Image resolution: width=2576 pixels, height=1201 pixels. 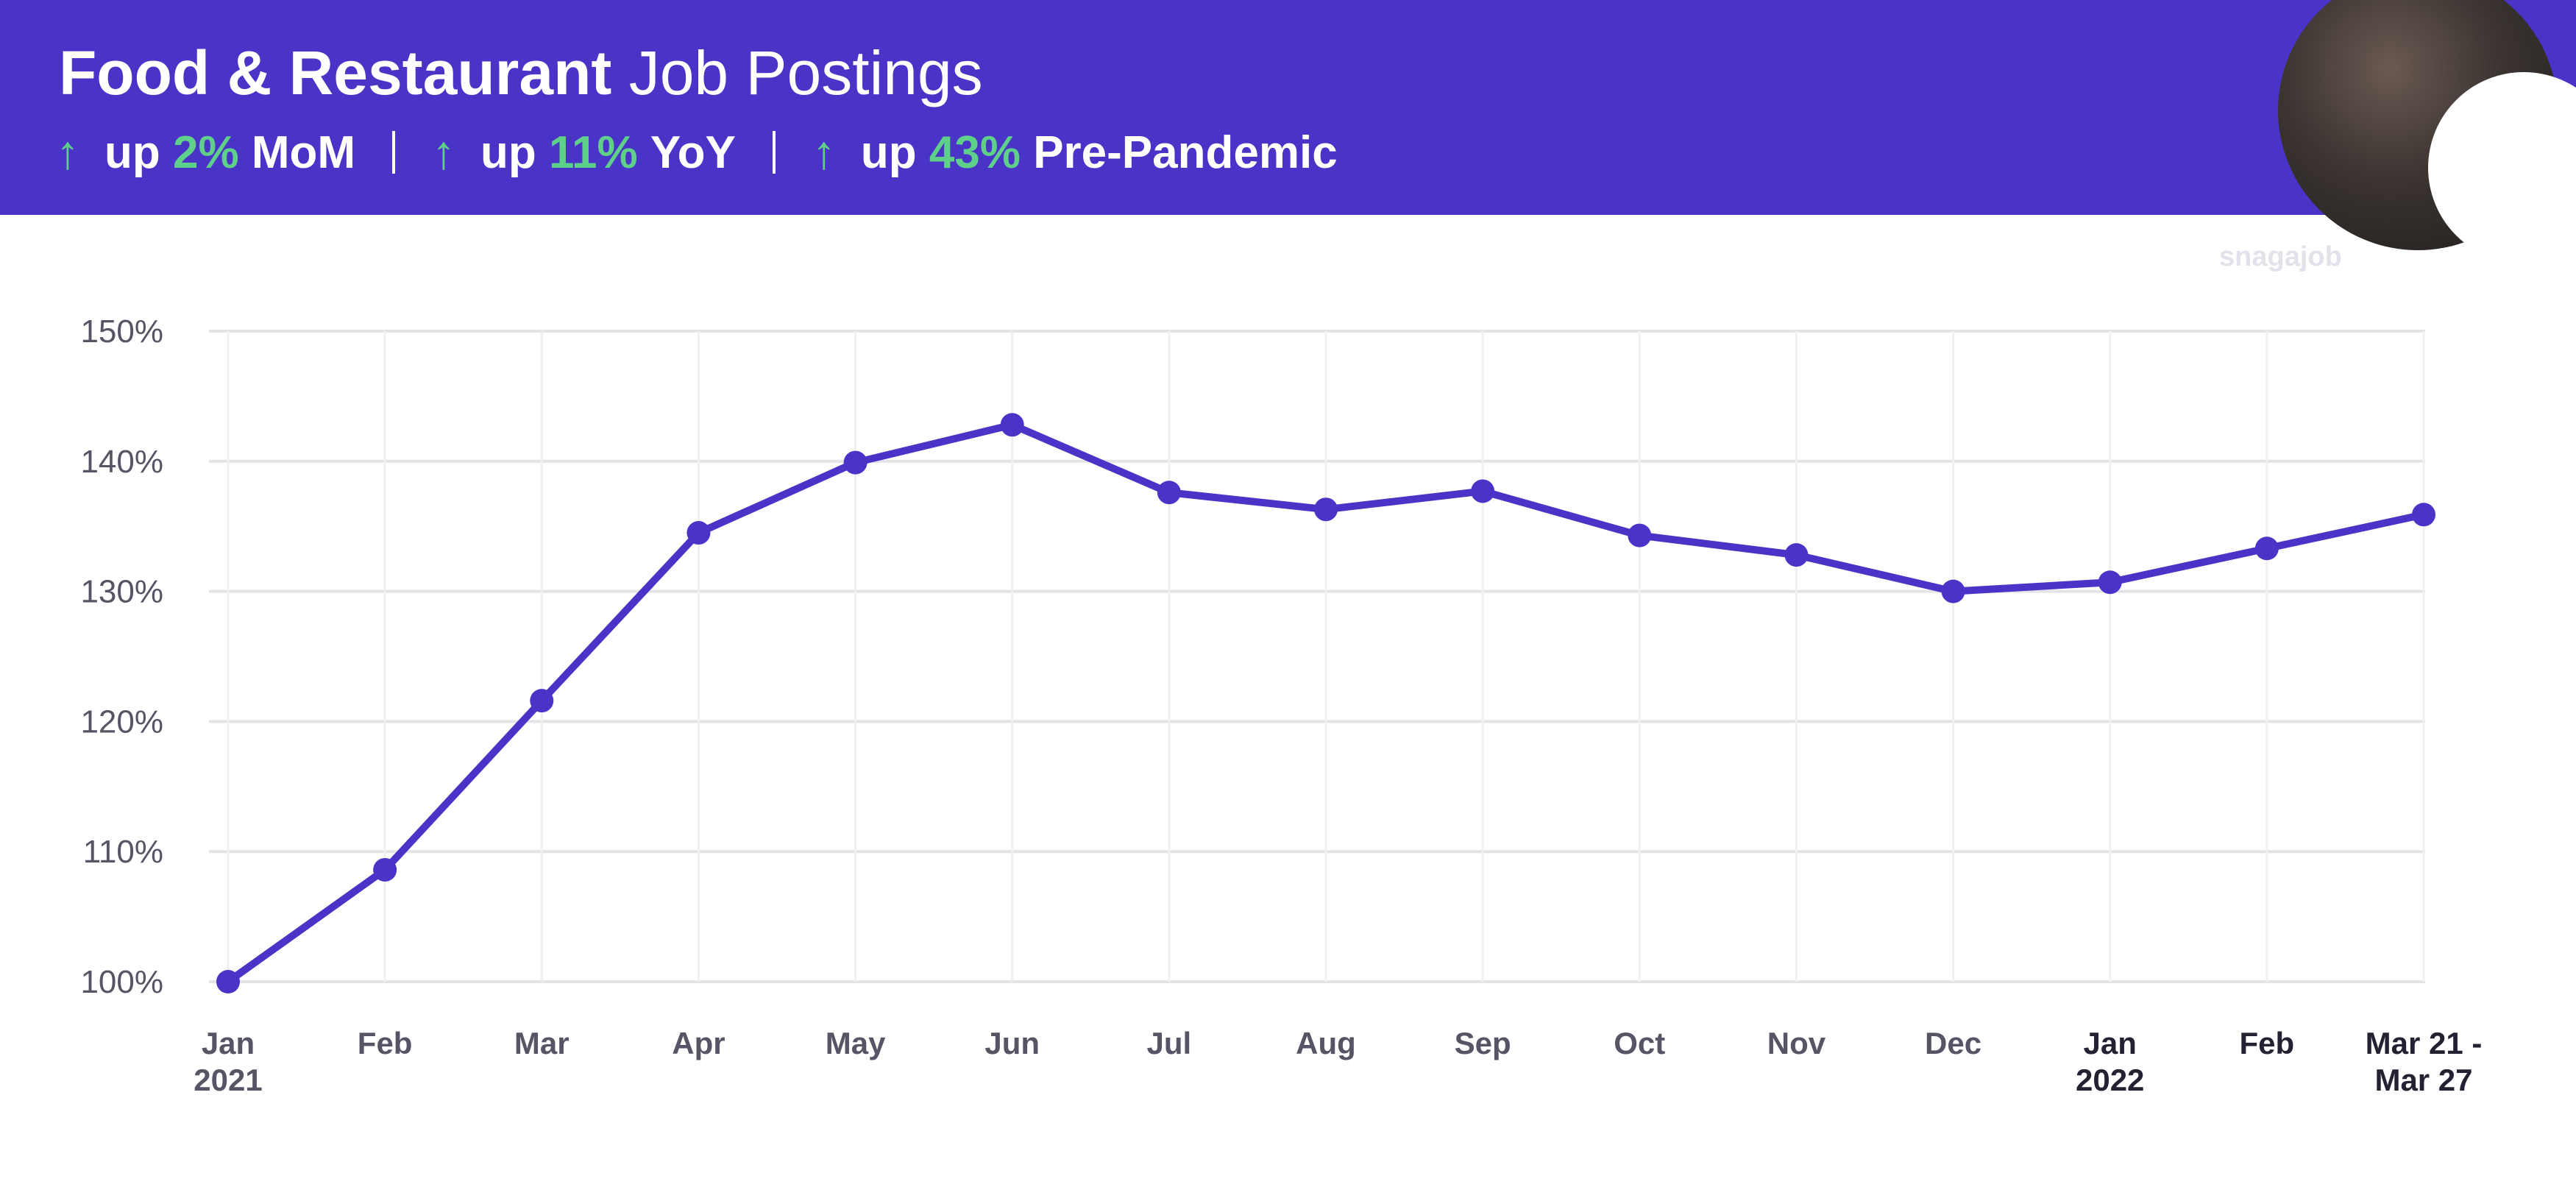 I want to click on snagajob-logo-icon, so click(x=2502, y=167).